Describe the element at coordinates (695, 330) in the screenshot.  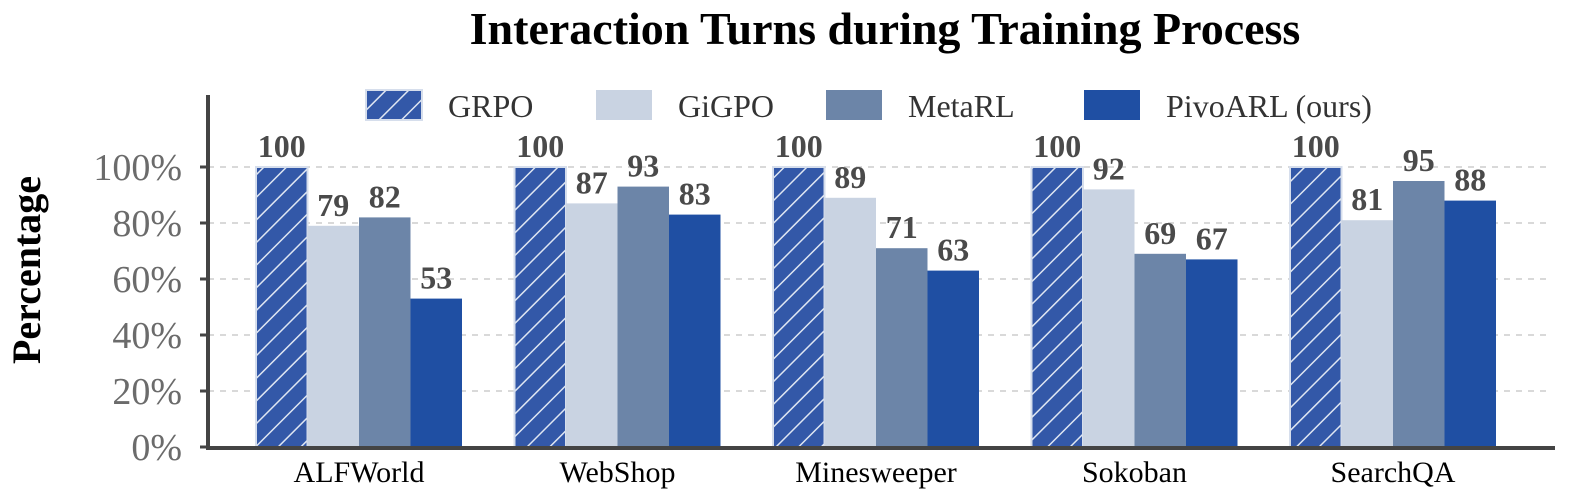
I see `bar-pivoarl-ours-webshop` at that location.